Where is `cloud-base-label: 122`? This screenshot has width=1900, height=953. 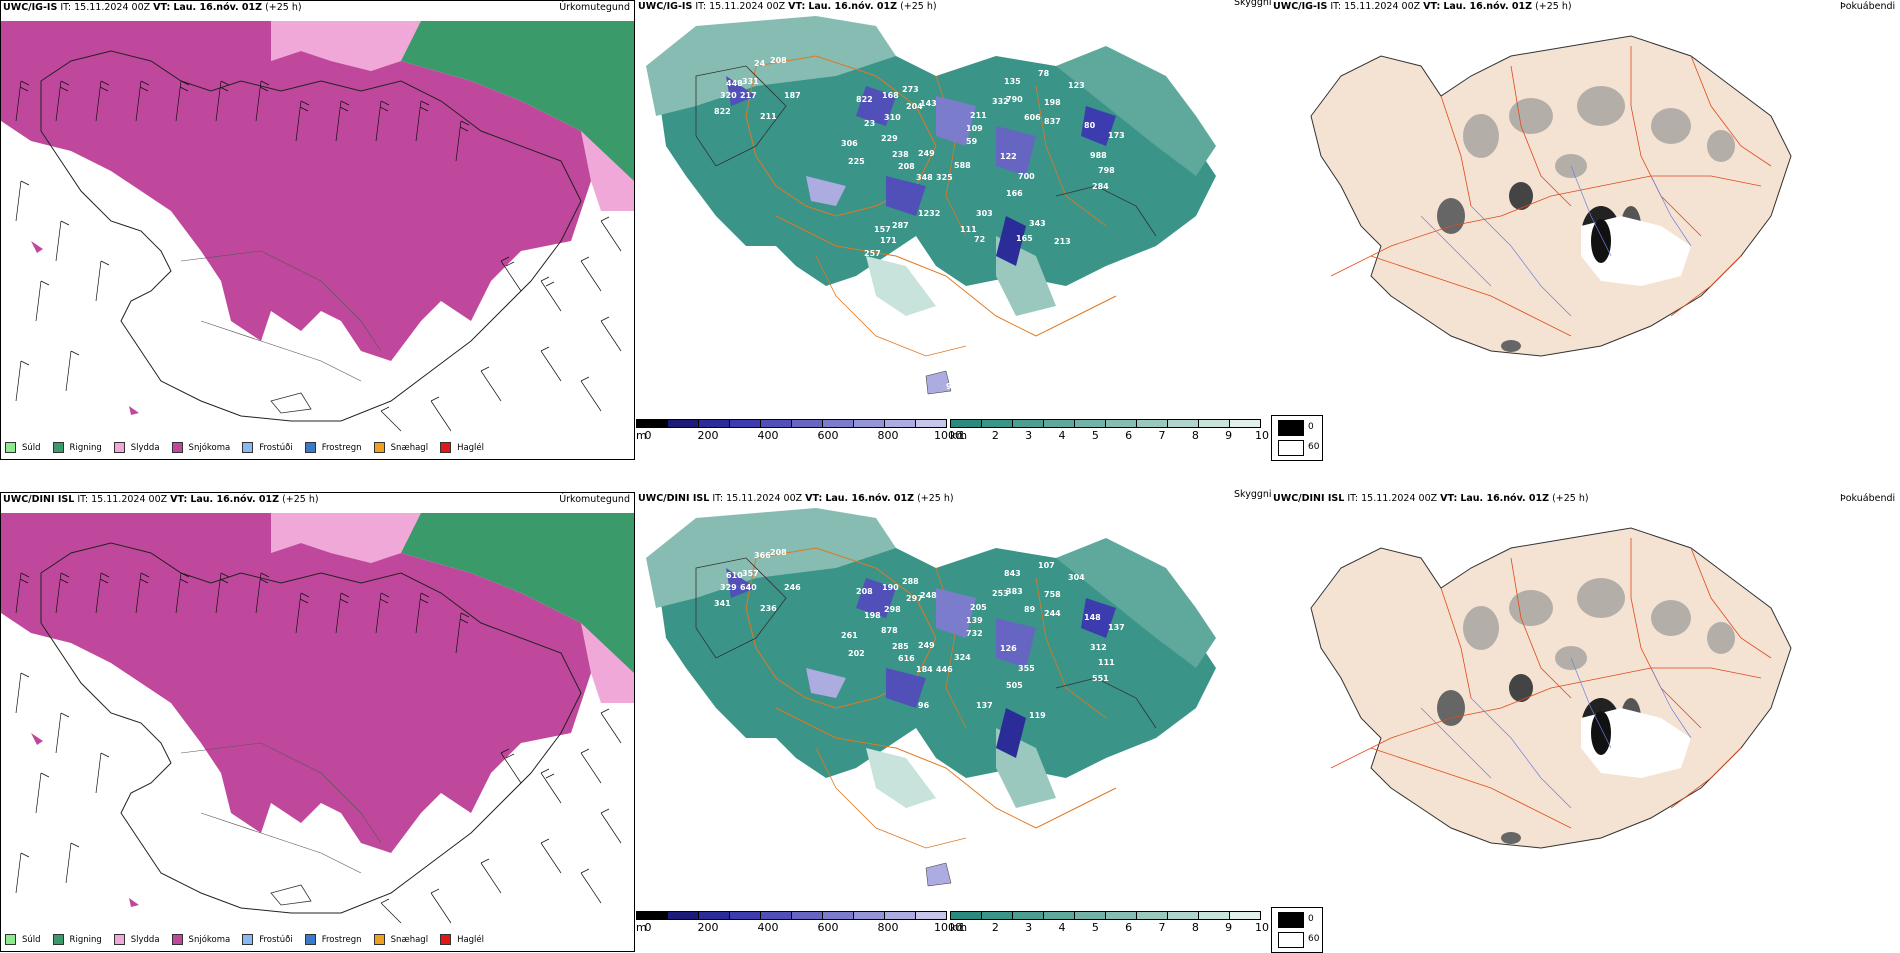
cloud-base-label: 122 is located at coordinates (1008, 156).